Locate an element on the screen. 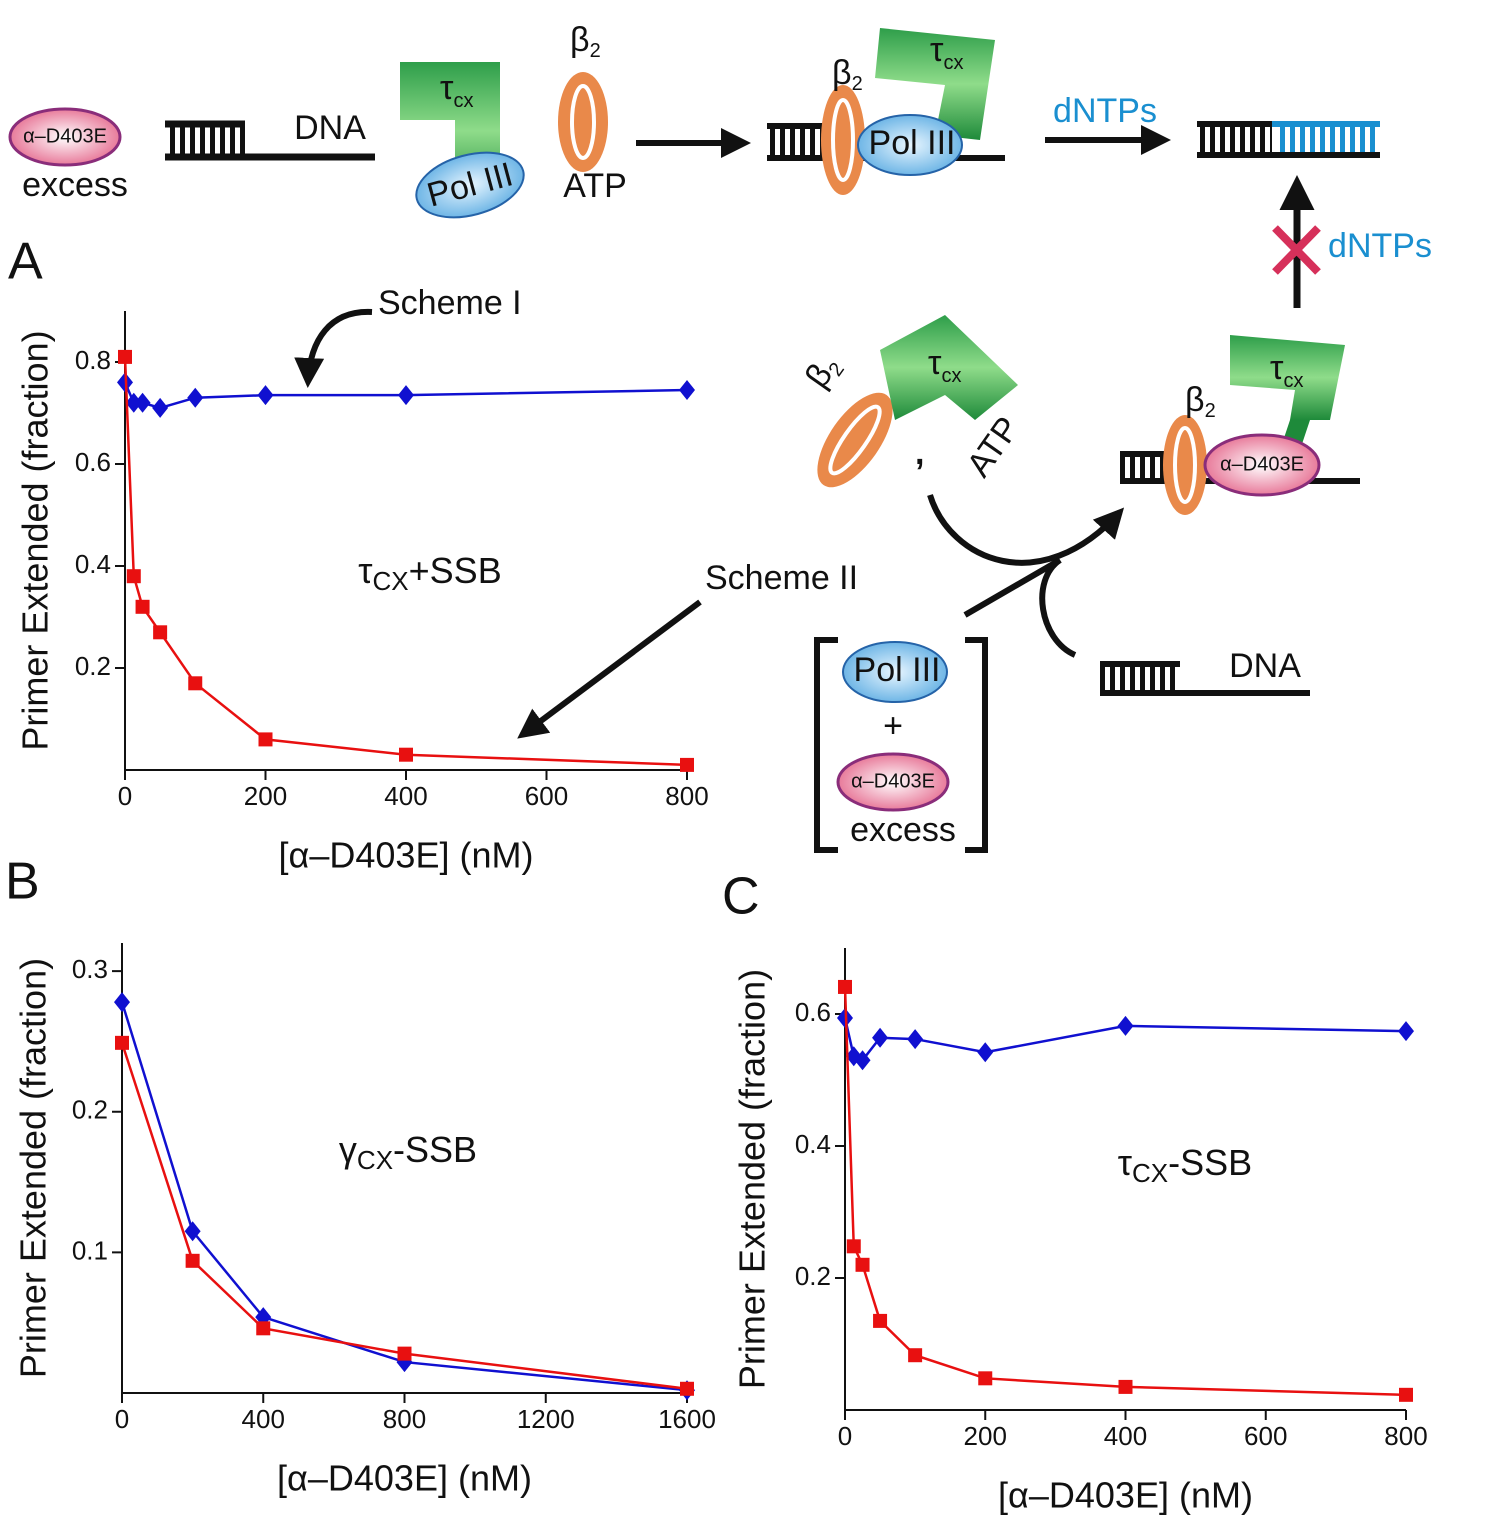  y-tick-label: 0.4 is located at coordinates (813, 1144).